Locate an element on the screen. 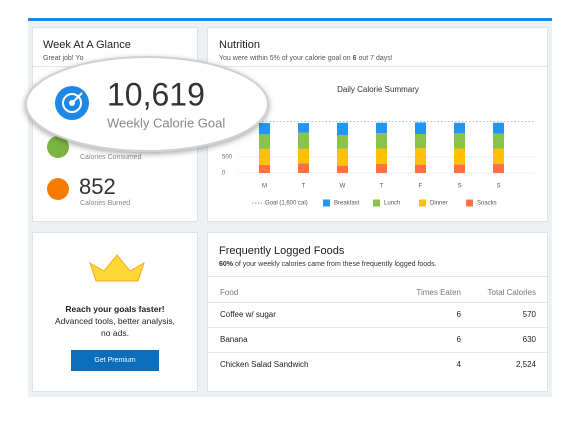  legend-label: Snacks is located at coordinates (487, 204).